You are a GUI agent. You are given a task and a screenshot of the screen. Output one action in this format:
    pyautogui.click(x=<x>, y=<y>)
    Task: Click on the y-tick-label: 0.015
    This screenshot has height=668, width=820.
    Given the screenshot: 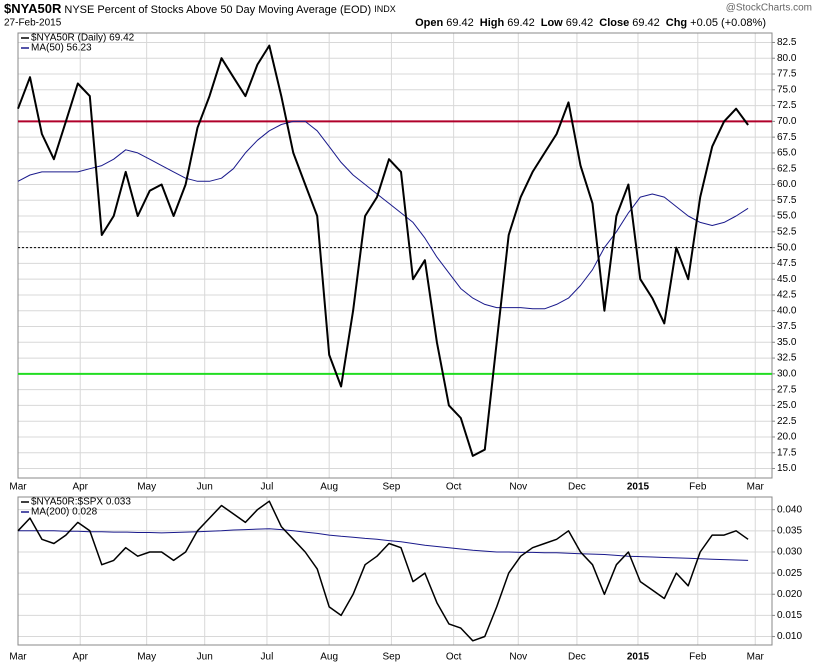 What is the action you would take?
    pyautogui.click(x=789, y=615)
    